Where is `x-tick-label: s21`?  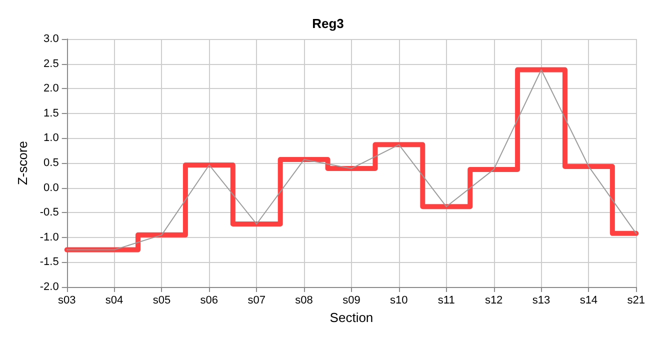
x-tick-label: s21 is located at coordinates (636, 300).